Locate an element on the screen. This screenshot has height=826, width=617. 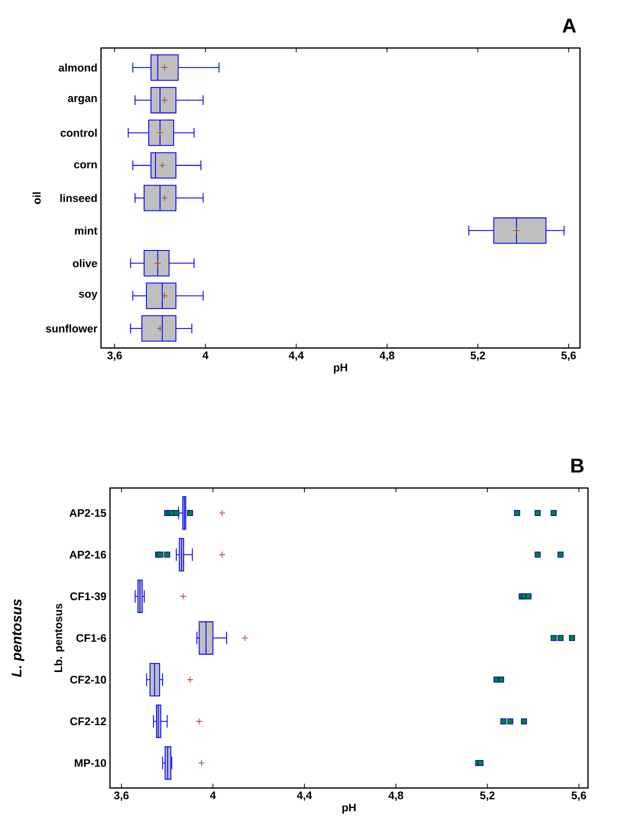
chart-title: A is located at coordinates (569, 25).